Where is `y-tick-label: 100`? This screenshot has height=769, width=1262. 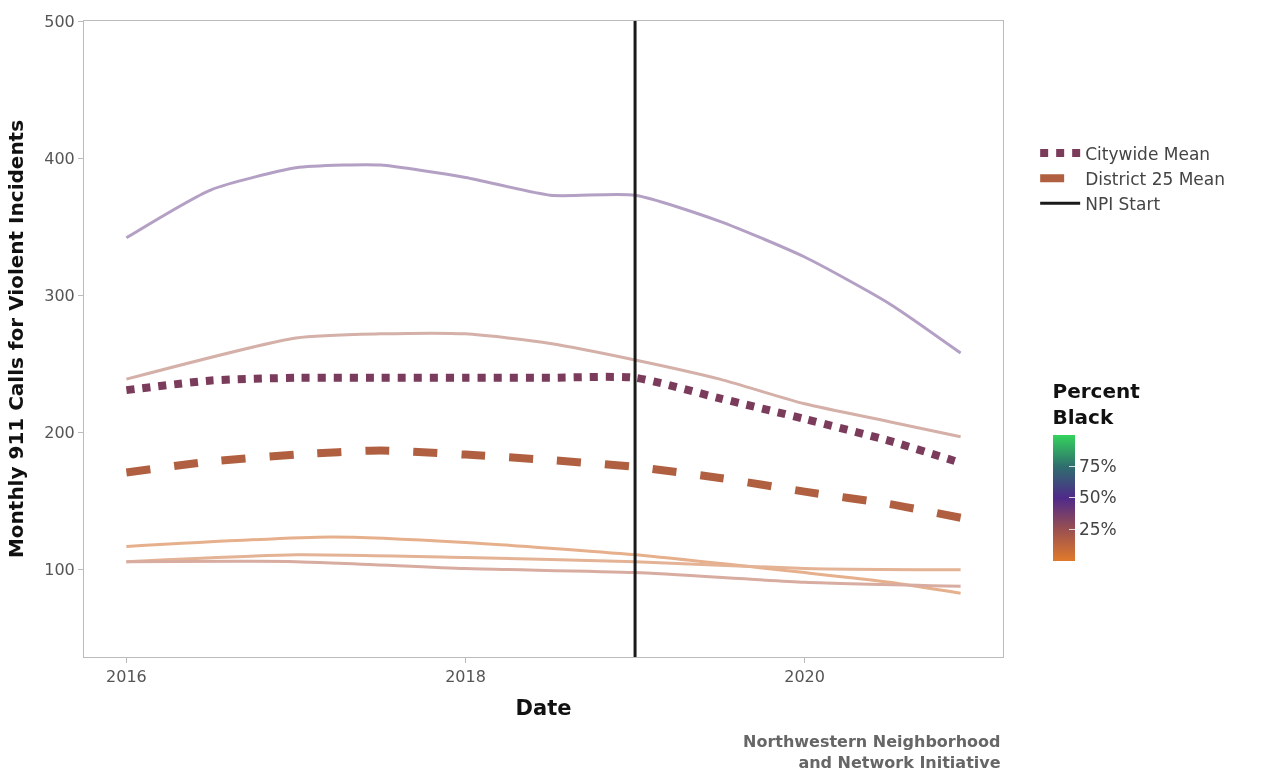
y-tick-label: 100 is located at coordinates (59, 570).